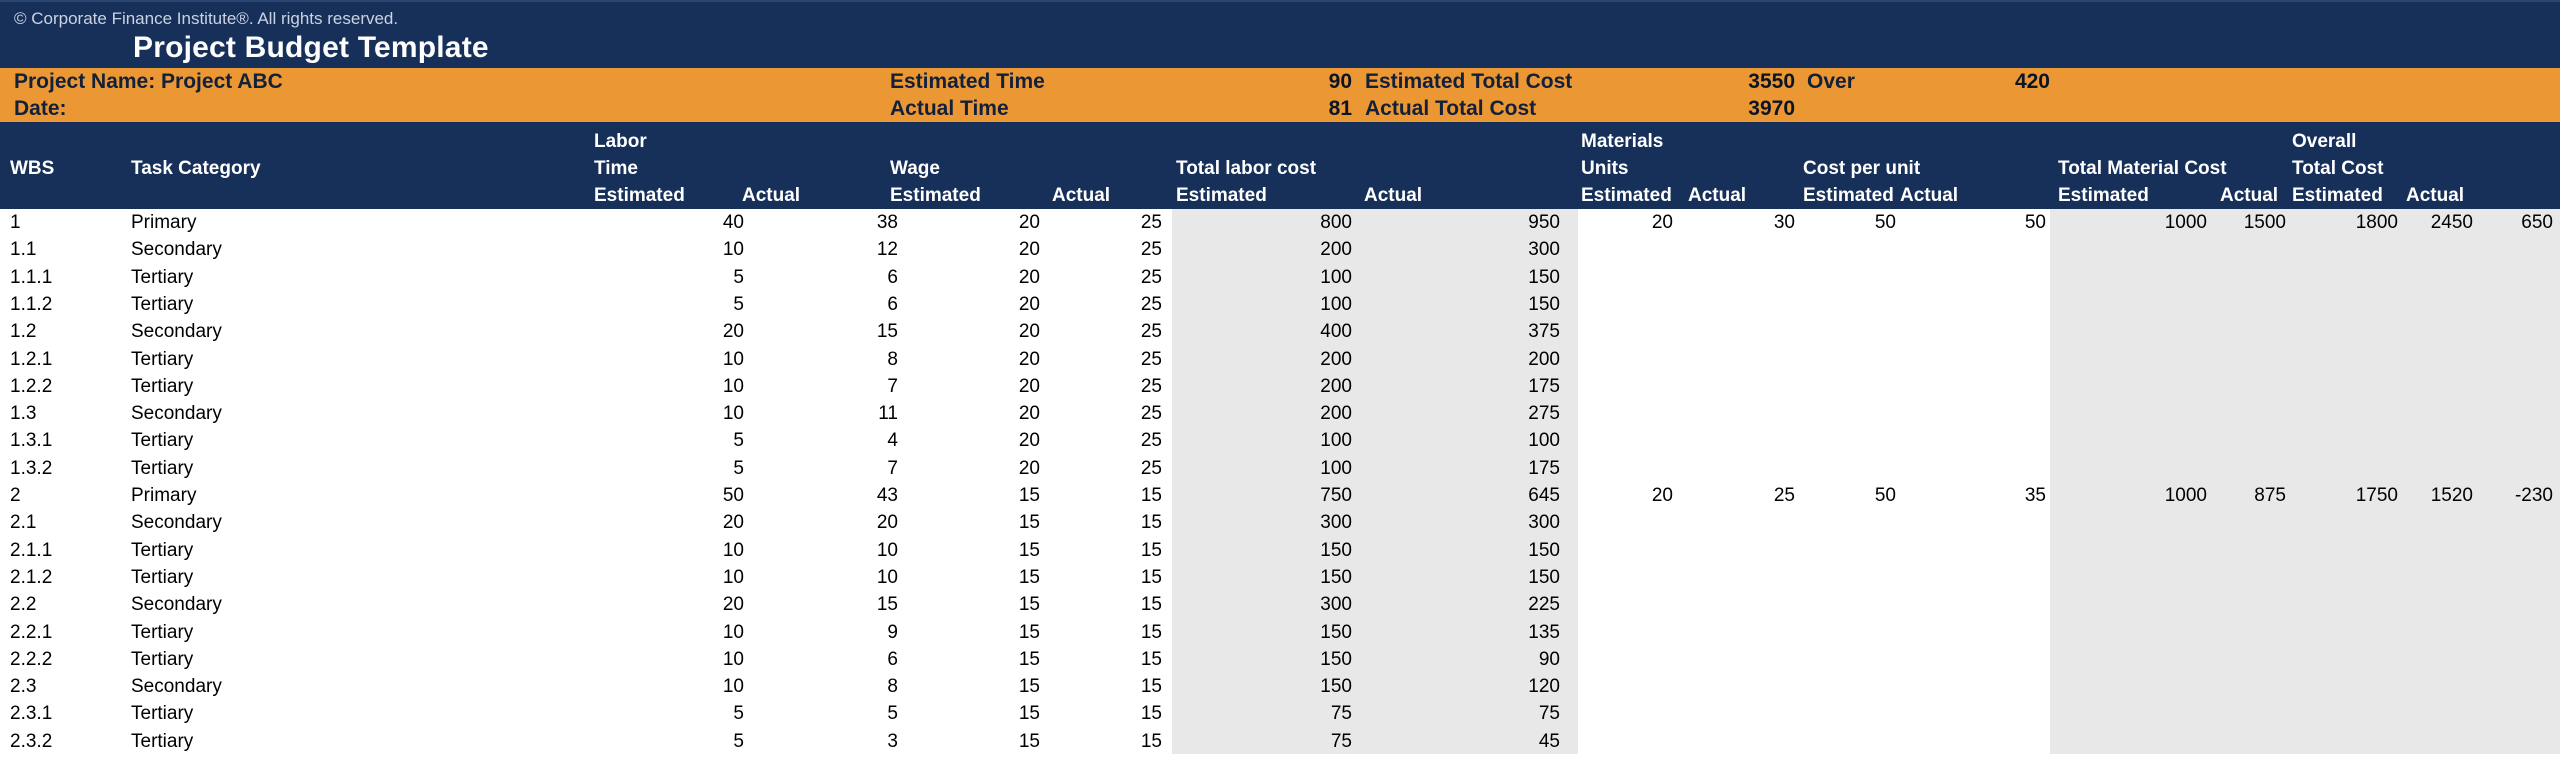 This screenshot has height=768, width=2560. I want to click on cell-value: 35, so click(2035, 495).